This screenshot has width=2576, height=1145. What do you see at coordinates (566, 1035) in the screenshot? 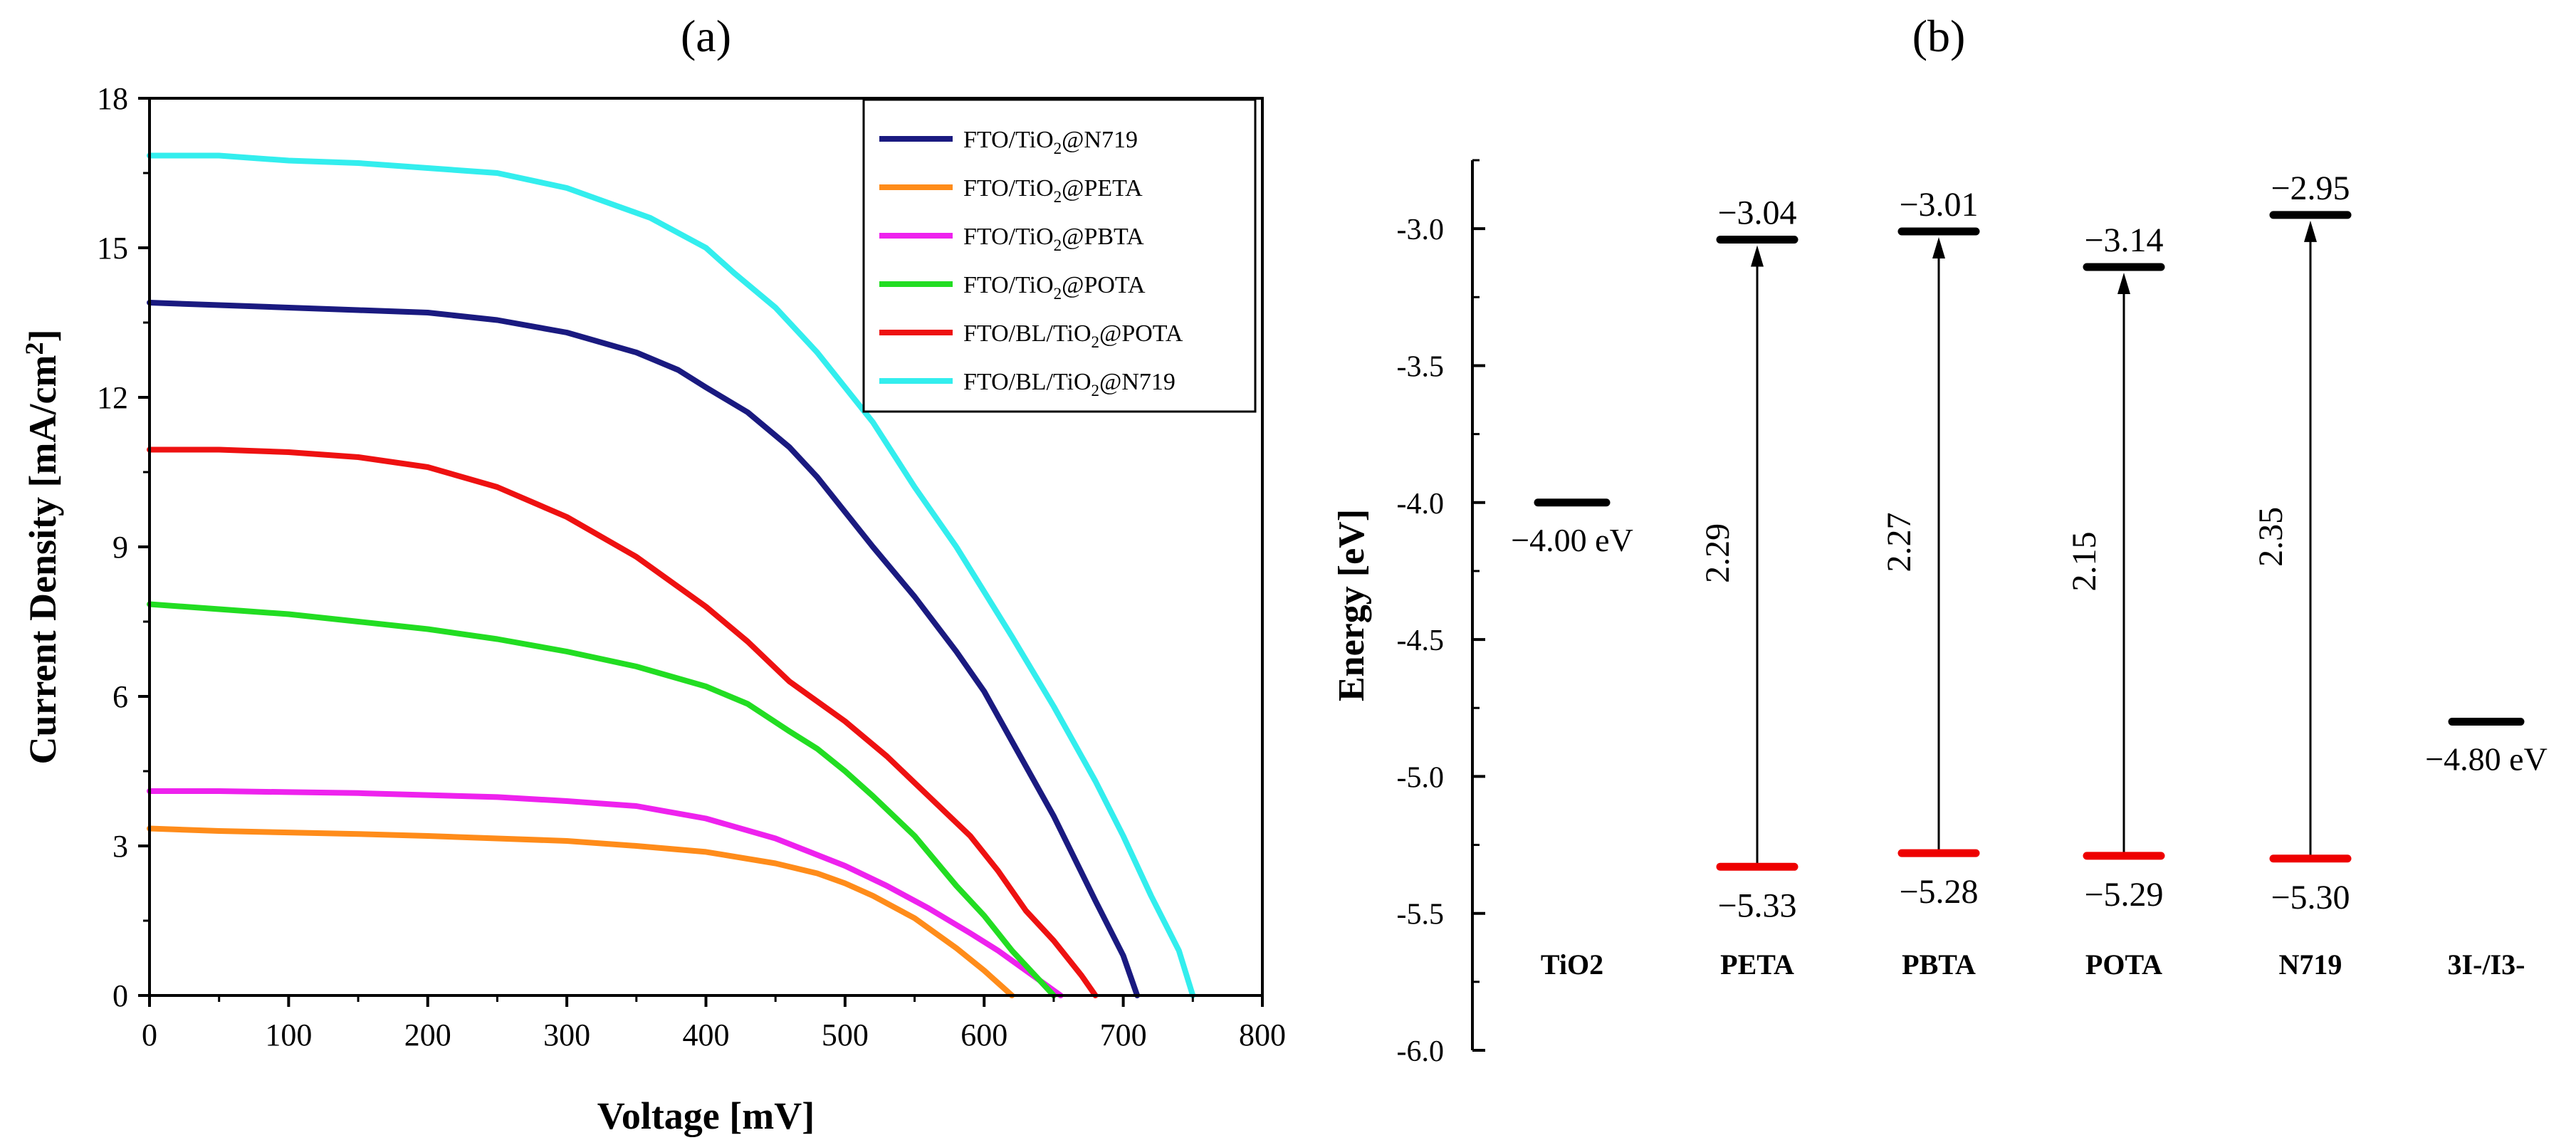
I see `x-tick-label: 300` at bounding box center [566, 1035].